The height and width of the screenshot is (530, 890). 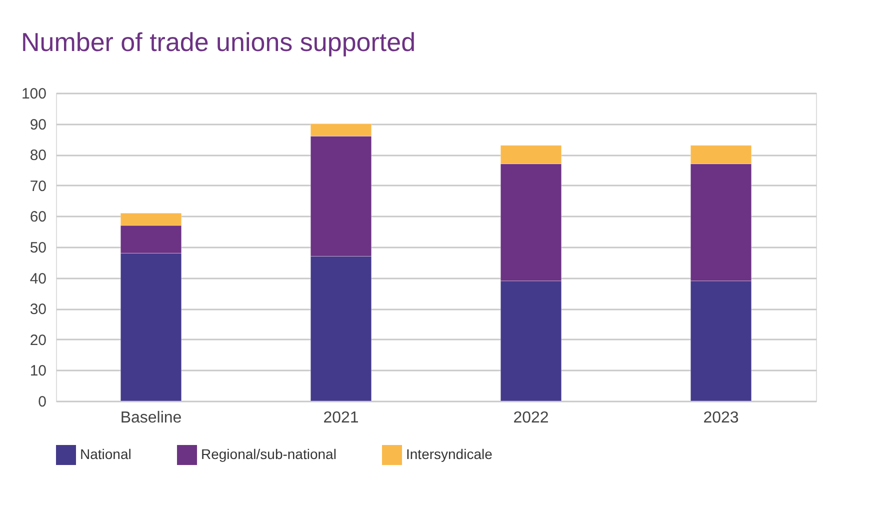 I want to click on y-tick-label: 50, so click(x=38, y=248).